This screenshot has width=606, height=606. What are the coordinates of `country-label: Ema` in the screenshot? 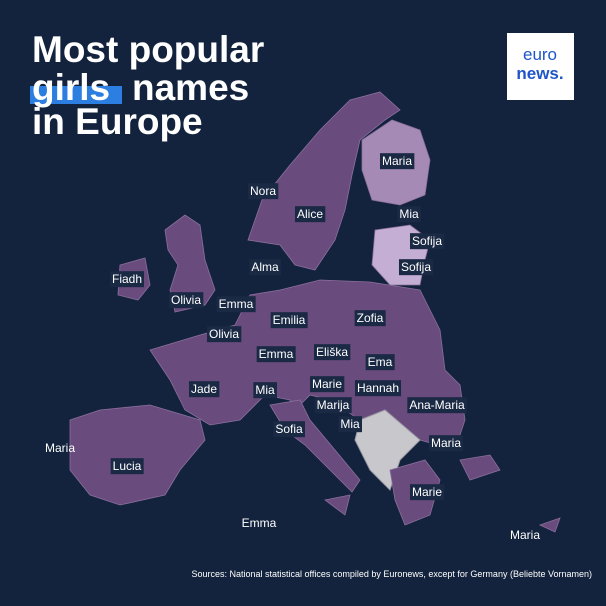 It's located at (380, 362).